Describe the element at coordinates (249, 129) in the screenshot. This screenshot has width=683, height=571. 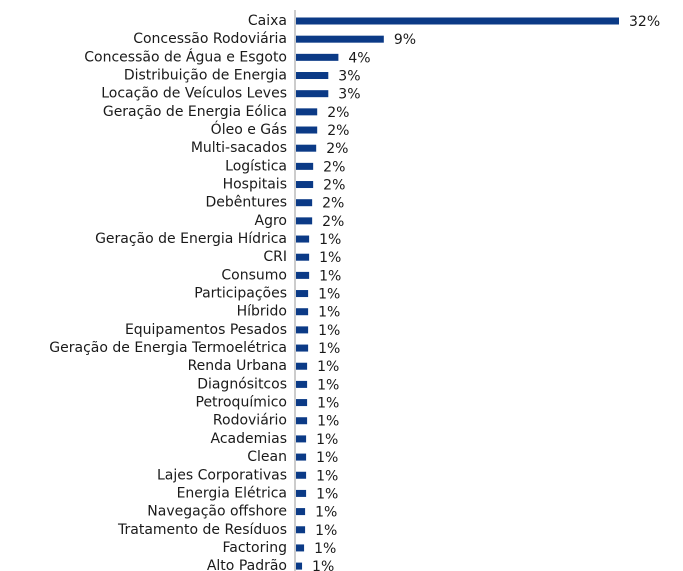
I see `category-label: Óleo e Gás` at that location.